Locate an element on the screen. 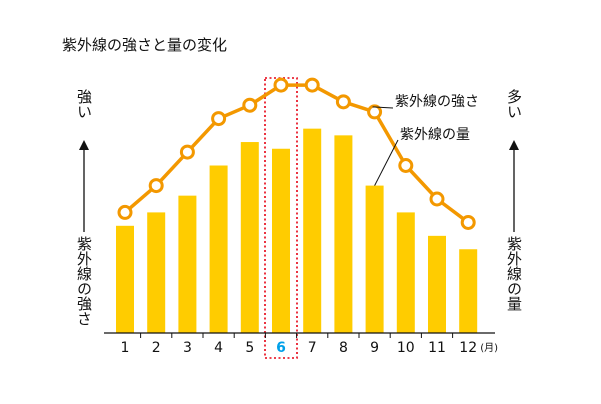 The width and height of the screenshot is (601, 404). x-tick-label-4: 4 is located at coordinates (218, 348).